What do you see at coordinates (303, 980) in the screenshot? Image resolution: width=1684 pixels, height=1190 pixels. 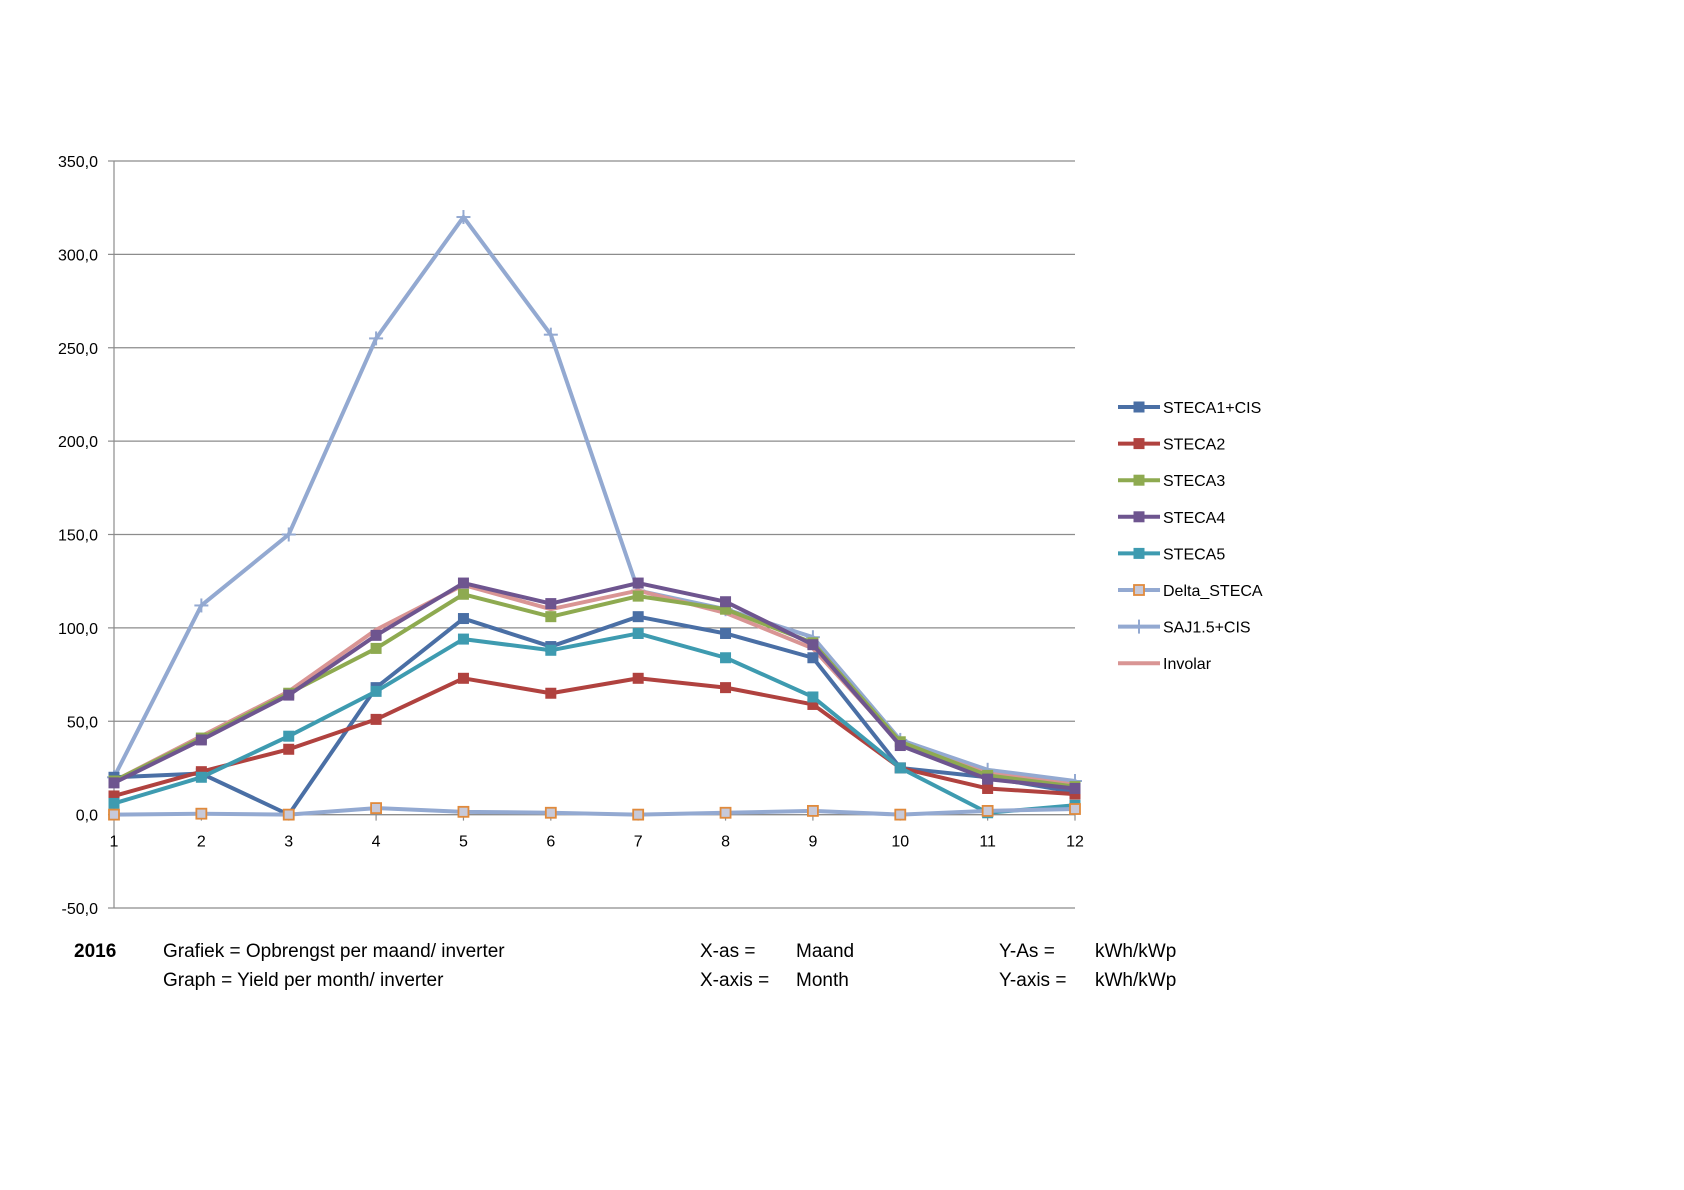 I see `caption-graph-en: Graph = Yield per month/ inverter` at bounding box center [303, 980].